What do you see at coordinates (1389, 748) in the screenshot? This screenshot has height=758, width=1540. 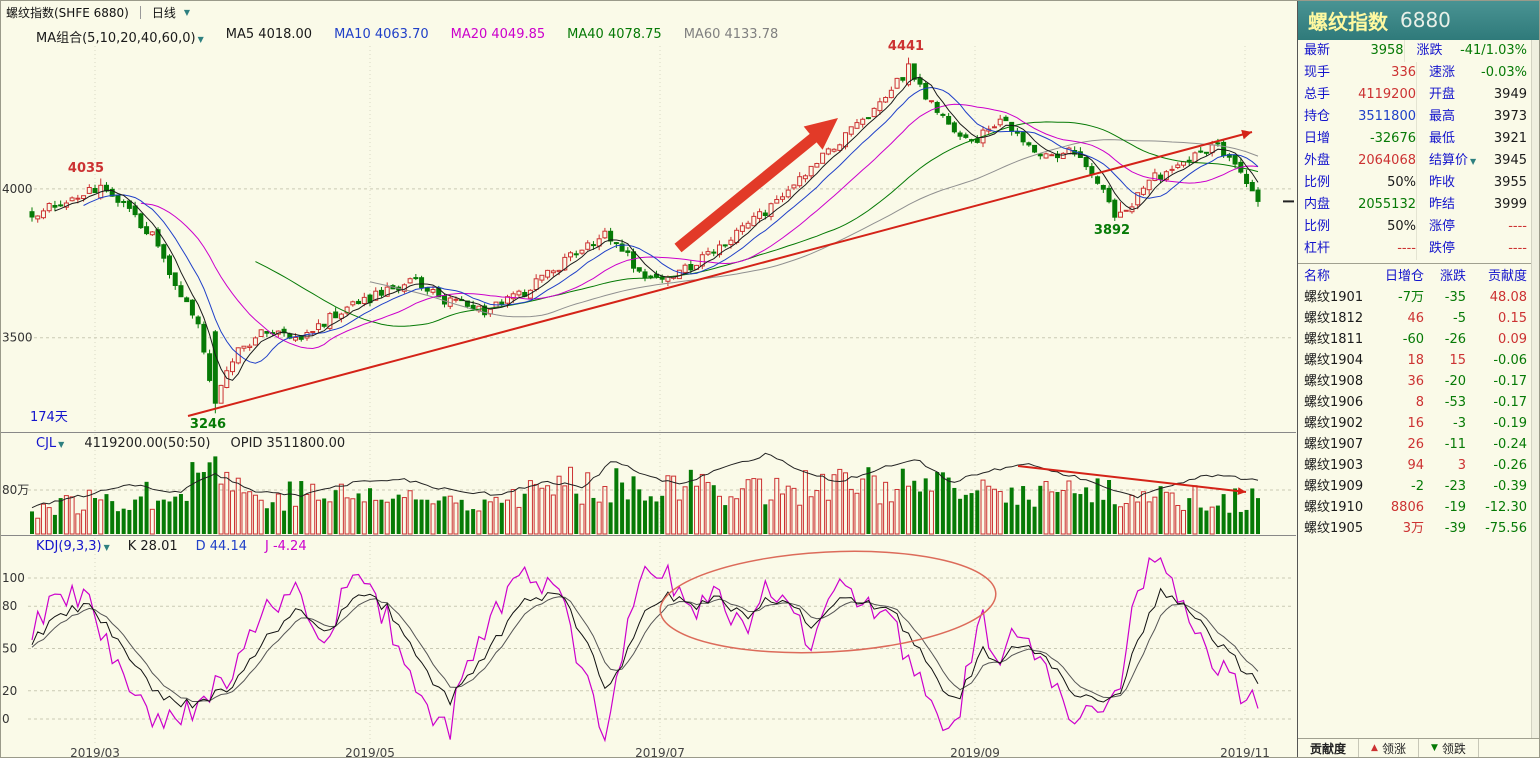 I see `panel-tab-gainers: ▲ 领涨` at bounding box center [1389, 748].